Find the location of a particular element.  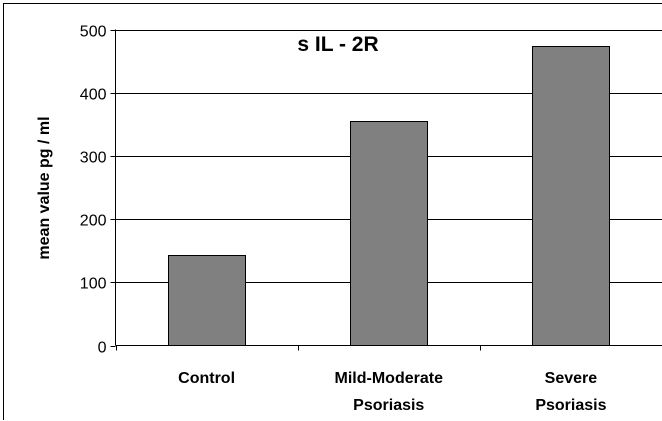

y-ticks is located at coordinates (113, 188).